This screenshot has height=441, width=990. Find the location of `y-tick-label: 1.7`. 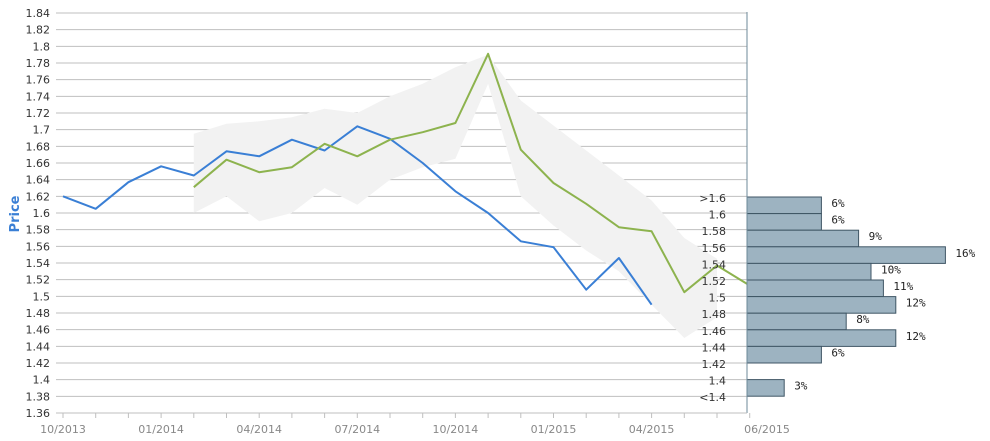

y-tick-label: 1.7 is located at coordinates (42, 130).